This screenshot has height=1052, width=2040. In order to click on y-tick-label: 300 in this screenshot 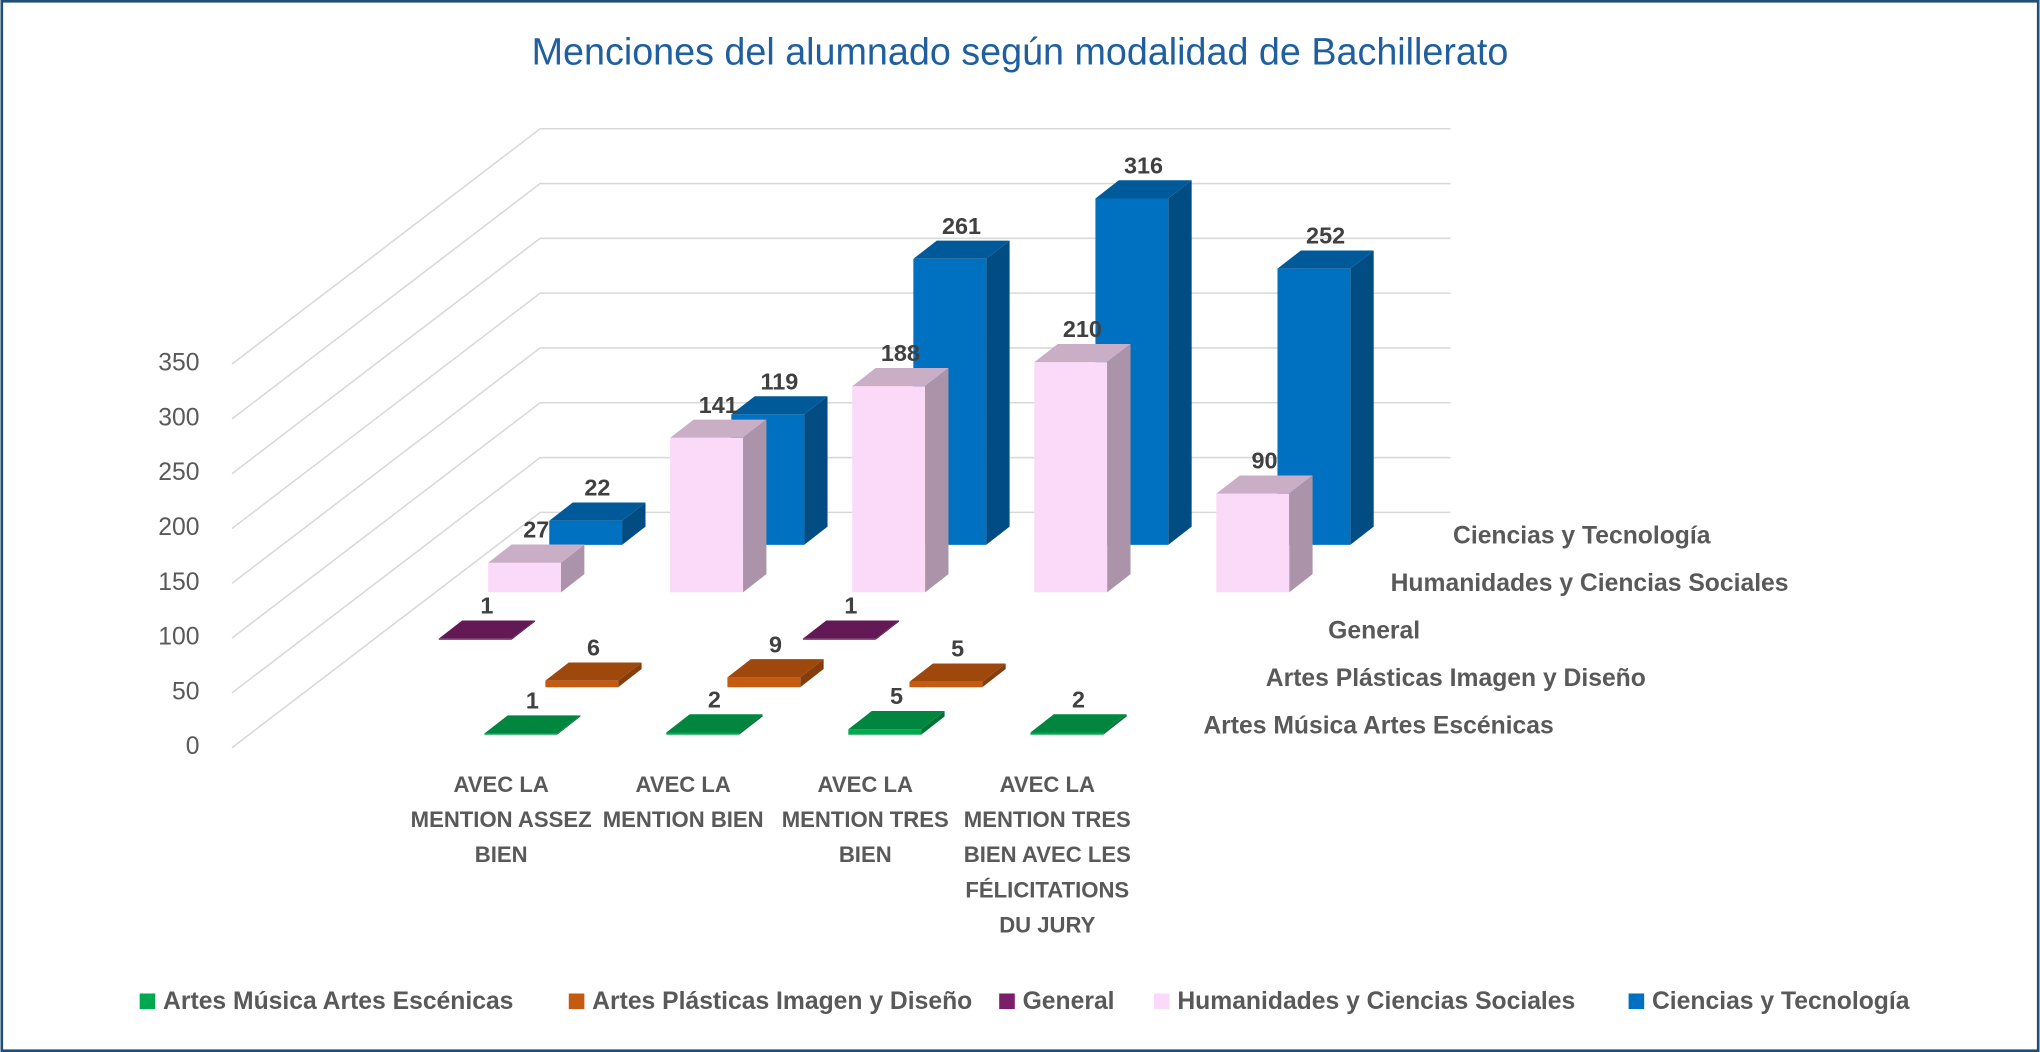, I will do `click(178, 417)`.